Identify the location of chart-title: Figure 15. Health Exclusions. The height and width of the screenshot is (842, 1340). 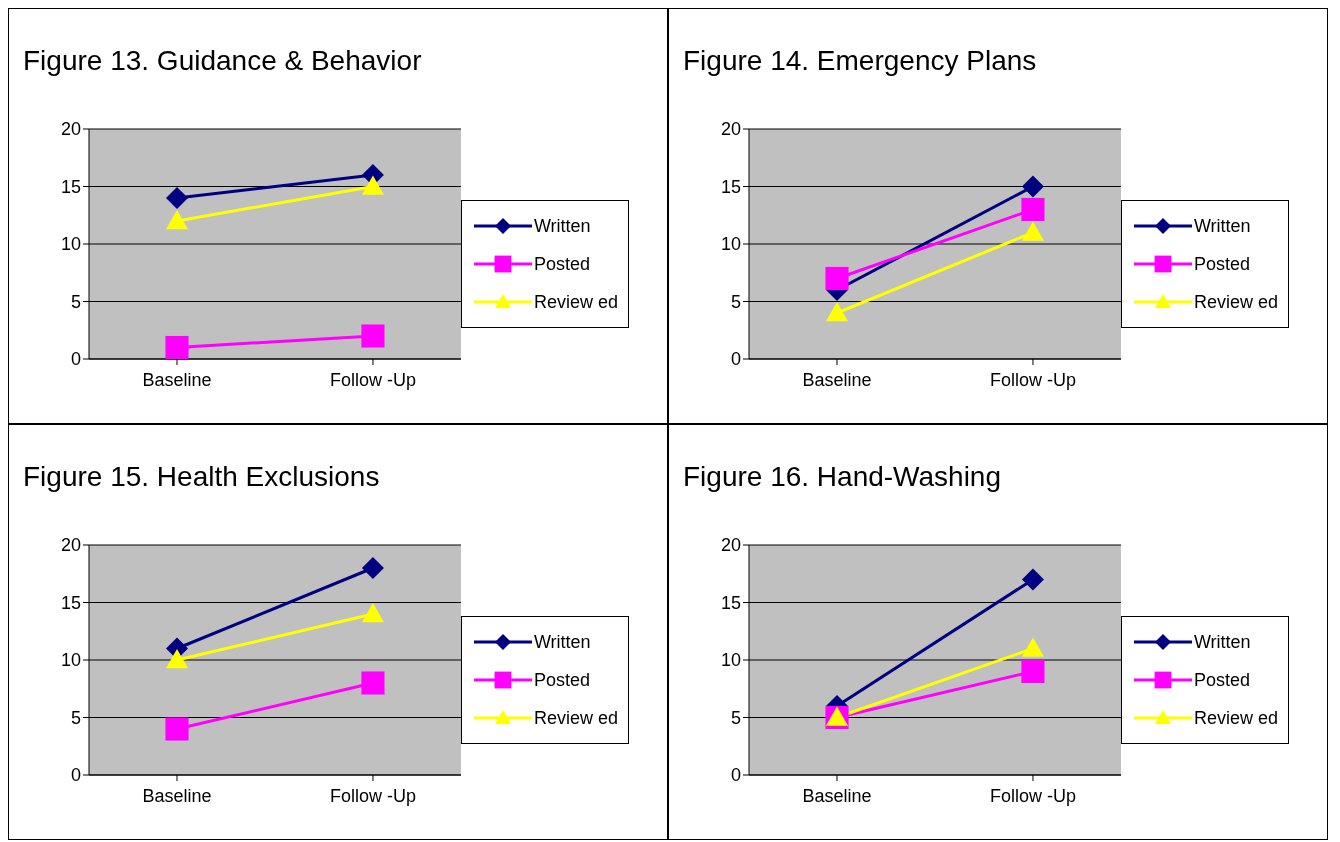
(201, 477).